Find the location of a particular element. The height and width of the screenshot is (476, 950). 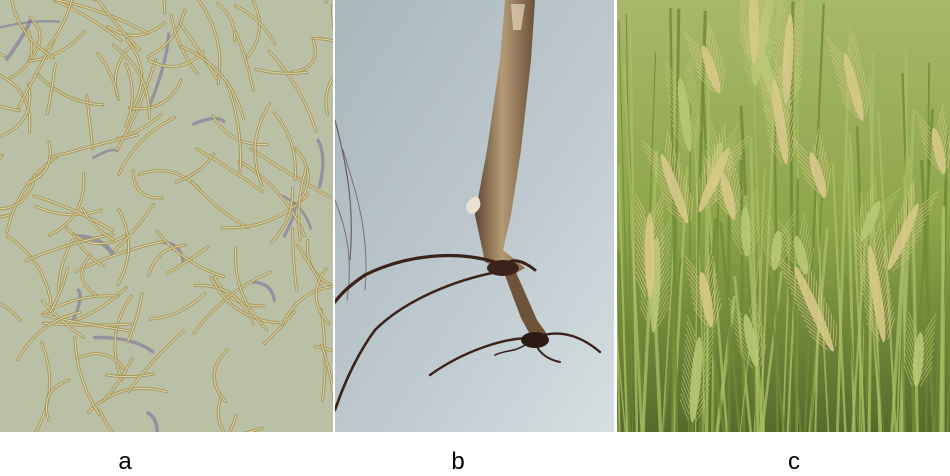

panel-label-a: a is located at coordinates (125, 461).